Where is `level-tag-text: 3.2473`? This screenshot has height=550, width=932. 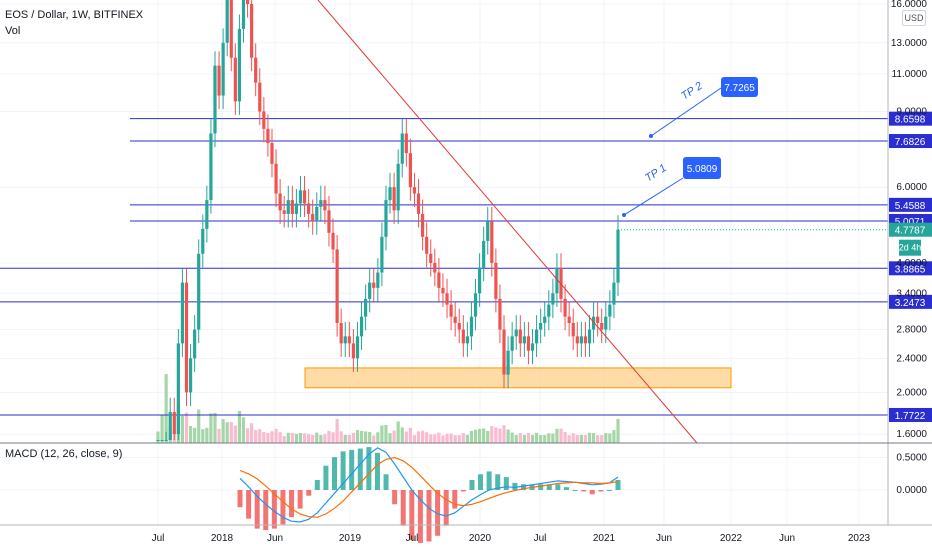
level-tag-text: 3.2473 is located at coordinates (910, 303).